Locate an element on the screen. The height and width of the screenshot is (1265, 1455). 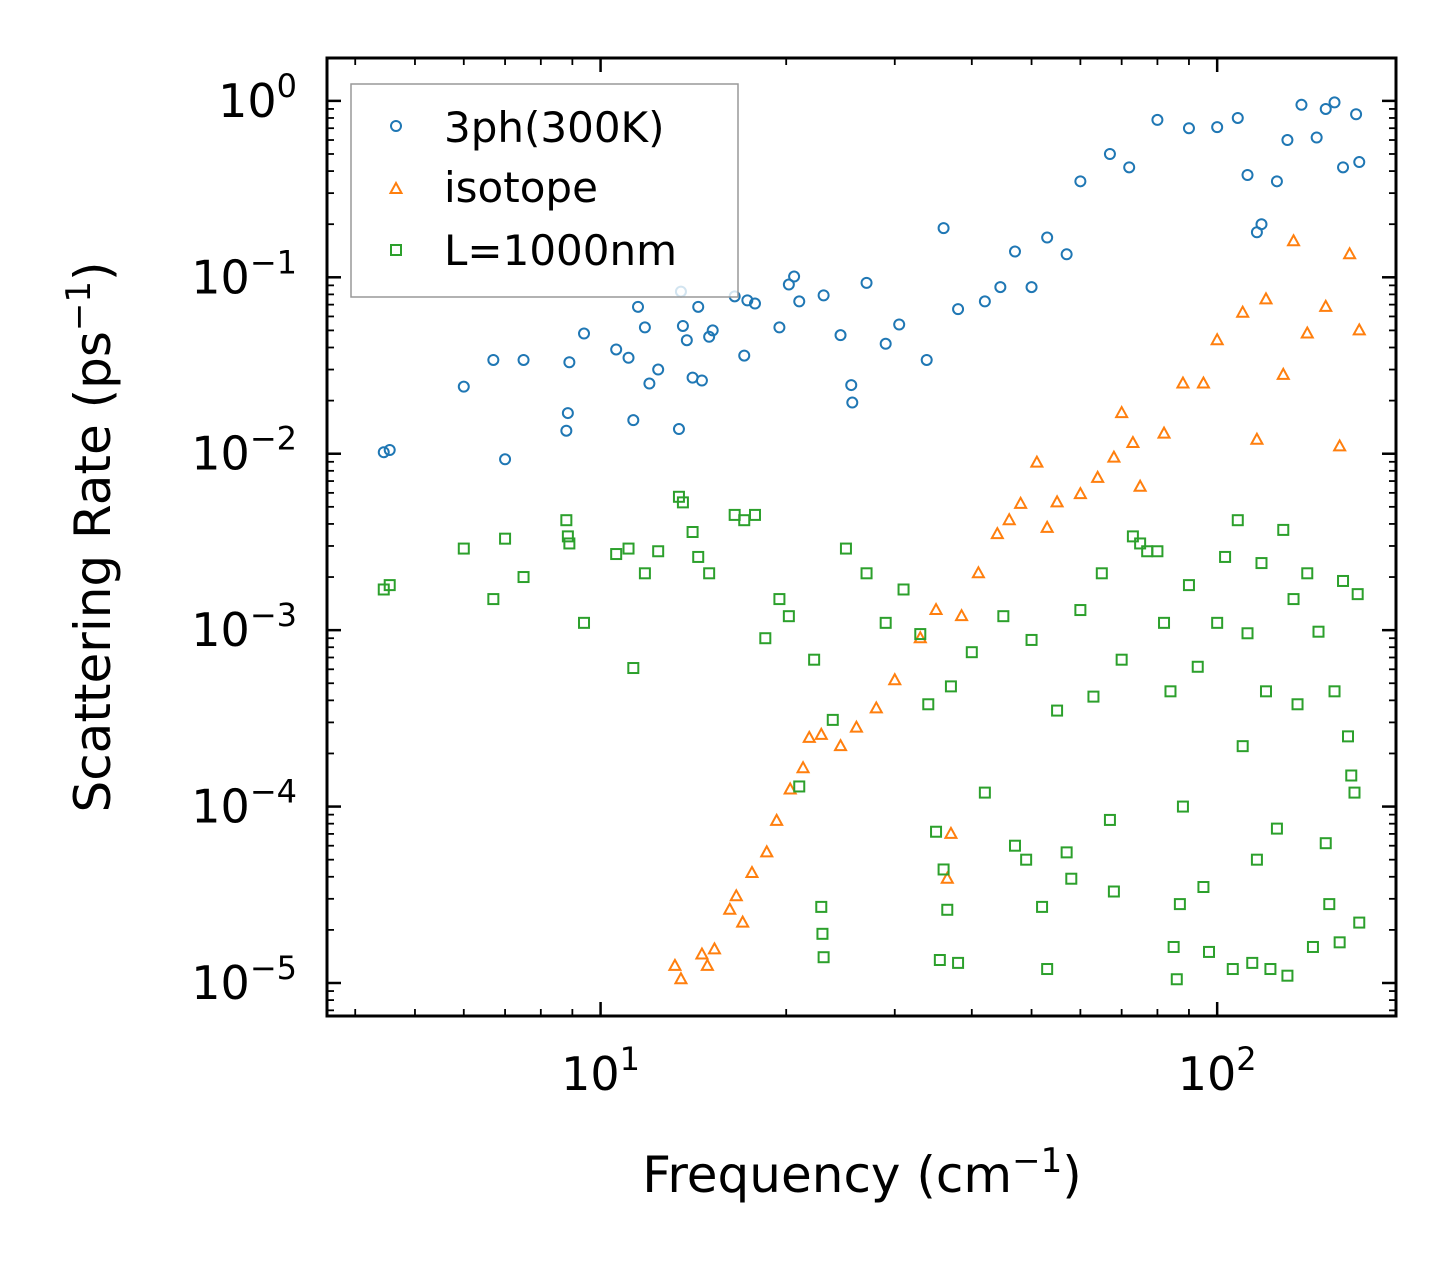
y-tick-label: 10⁰ is located at coordinates (257, 97).